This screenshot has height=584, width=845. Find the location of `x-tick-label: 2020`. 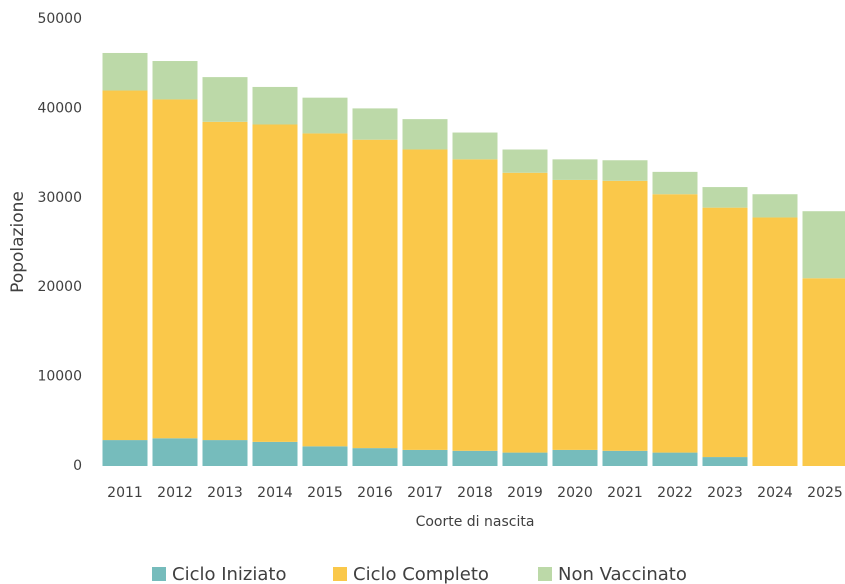

x-tick-label: 2020 is located at coordinates (575, 493).